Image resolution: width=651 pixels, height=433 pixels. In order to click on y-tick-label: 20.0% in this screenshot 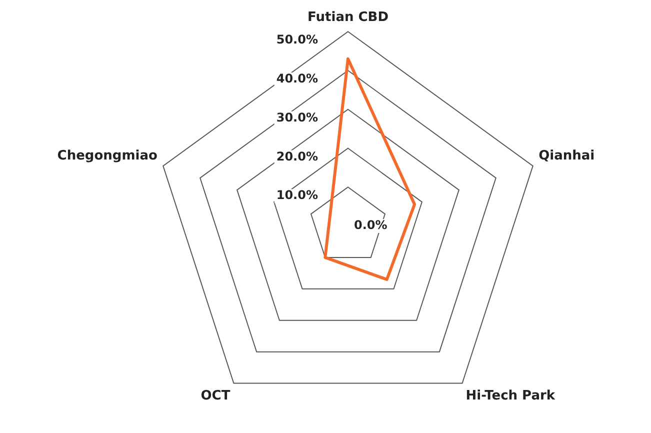, I will do `click(297, 156)`.